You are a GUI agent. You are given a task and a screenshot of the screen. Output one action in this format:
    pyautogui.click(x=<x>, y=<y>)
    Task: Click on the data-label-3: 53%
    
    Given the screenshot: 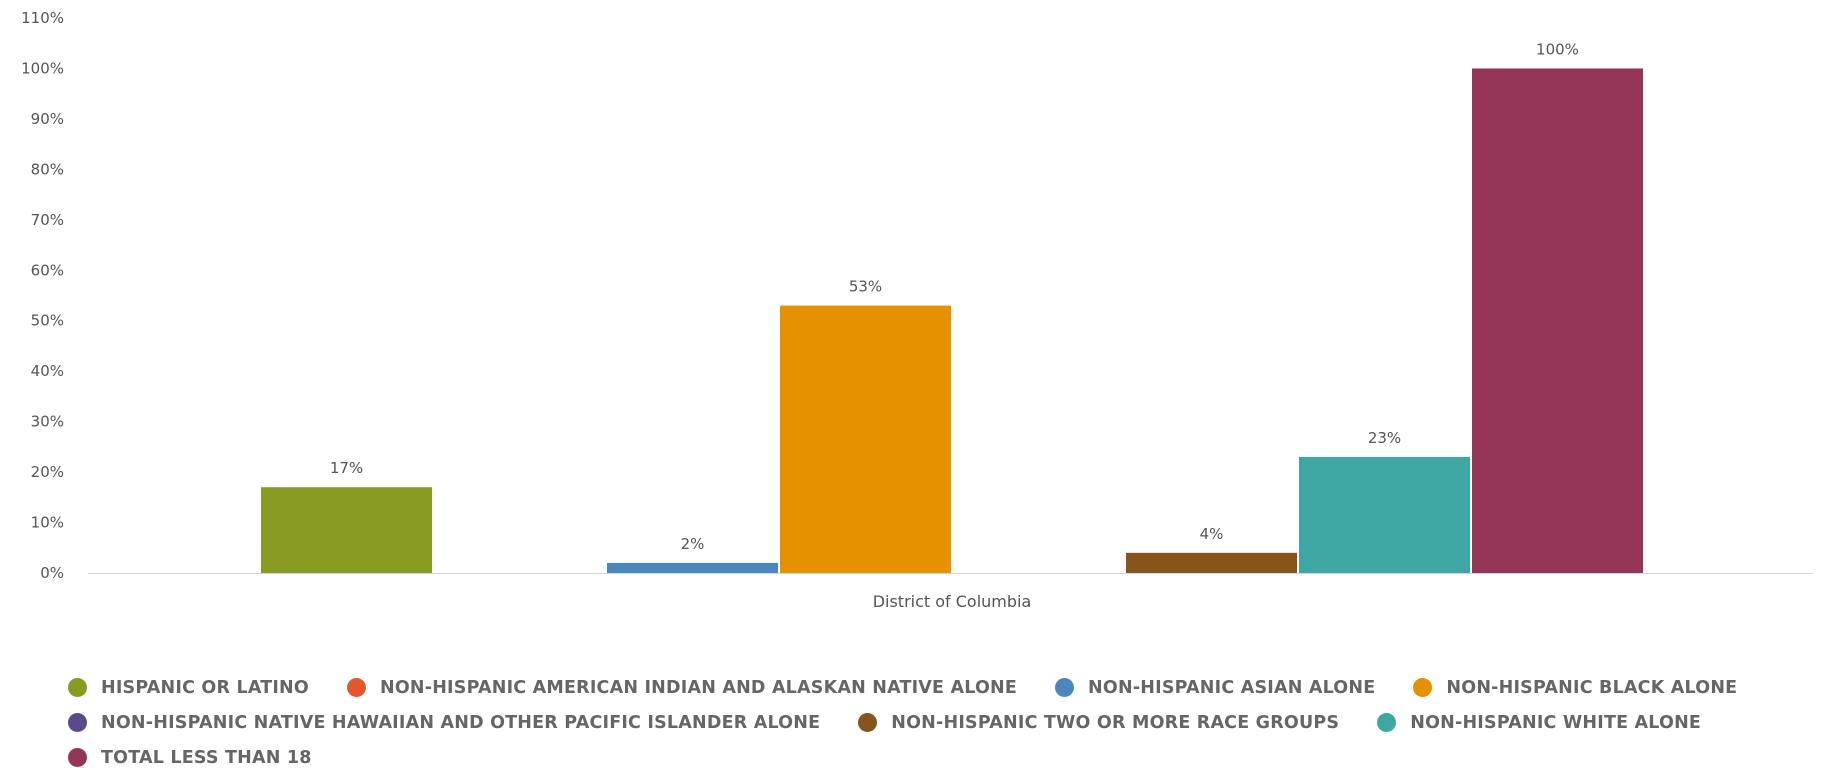 What is the action you would take?
    pyautogui.click(x=865, y=287)
    